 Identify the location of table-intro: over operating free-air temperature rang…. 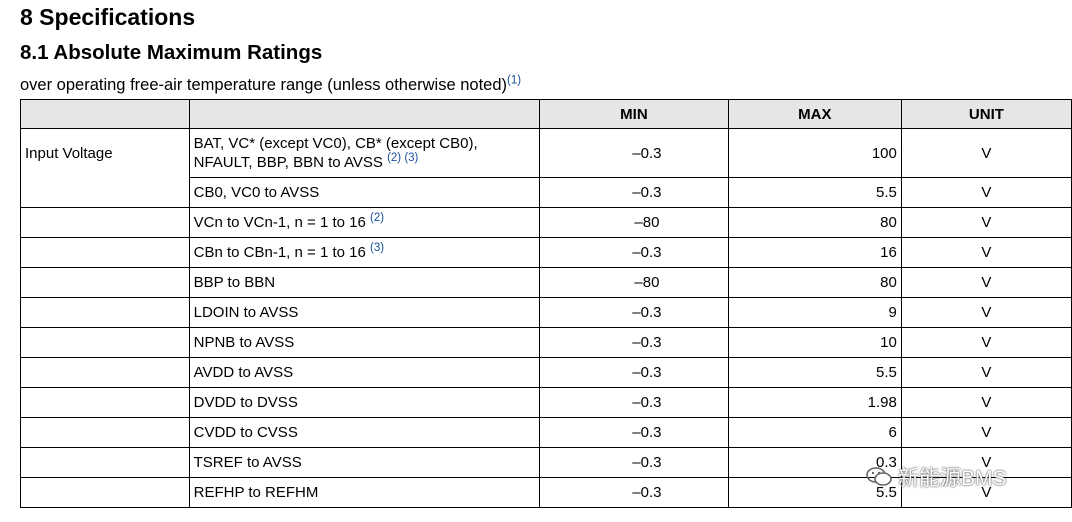
(271, 84).